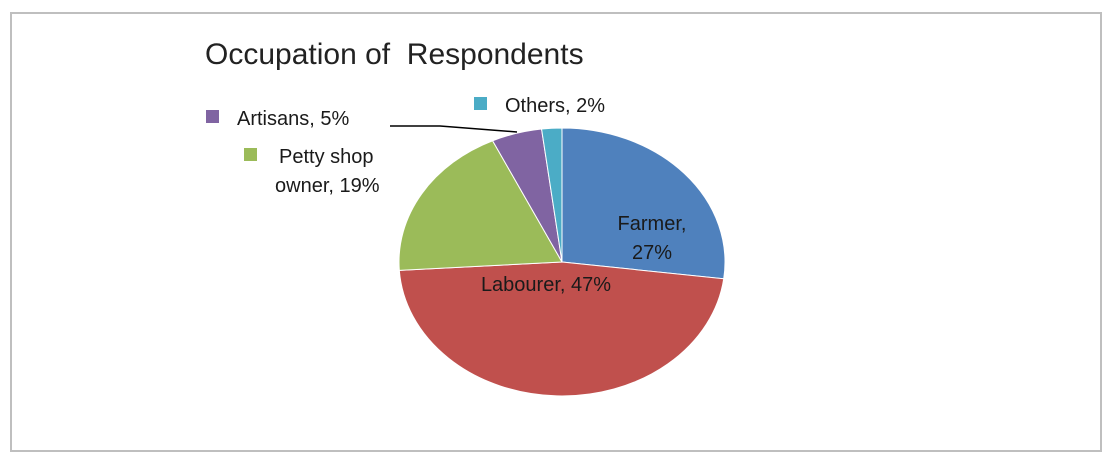  What do you see at coordinates (480, 103) in the screenshot?
I see `others-marker` at bounding box center [480, 103].